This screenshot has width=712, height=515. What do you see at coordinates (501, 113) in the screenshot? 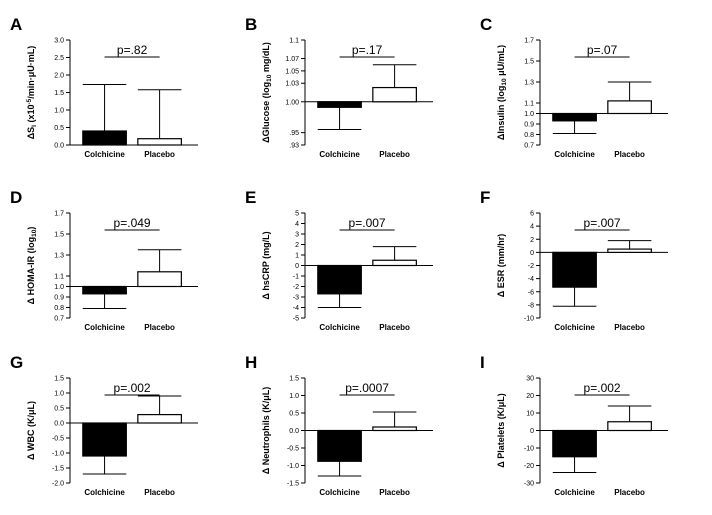
I see `y-axis-label-part: ΔInsulin (log` at bounding box center [501, 113].